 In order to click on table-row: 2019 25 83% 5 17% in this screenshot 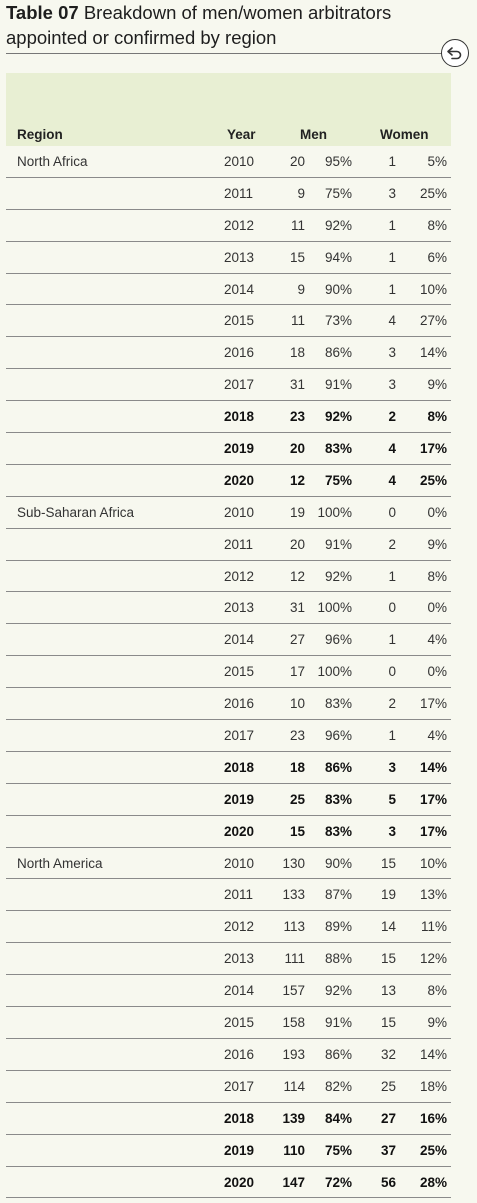, I will do `click(228, 800)`.